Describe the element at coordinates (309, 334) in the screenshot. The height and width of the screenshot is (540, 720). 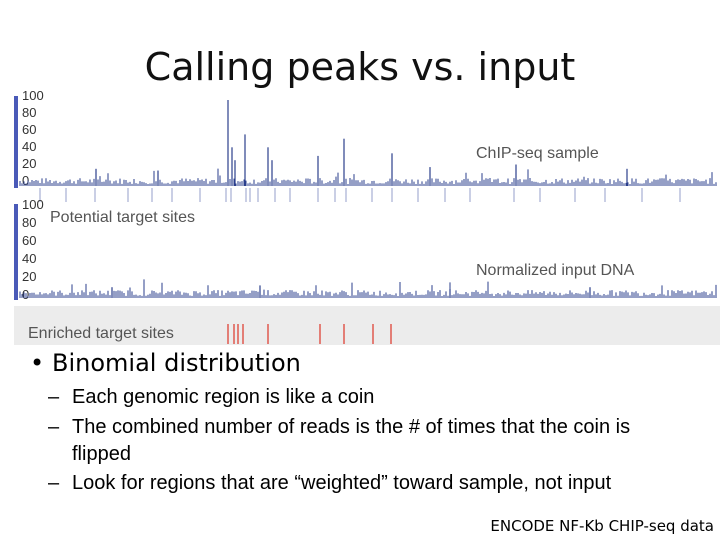
I see `enriched-target-sites-marks` at that location.